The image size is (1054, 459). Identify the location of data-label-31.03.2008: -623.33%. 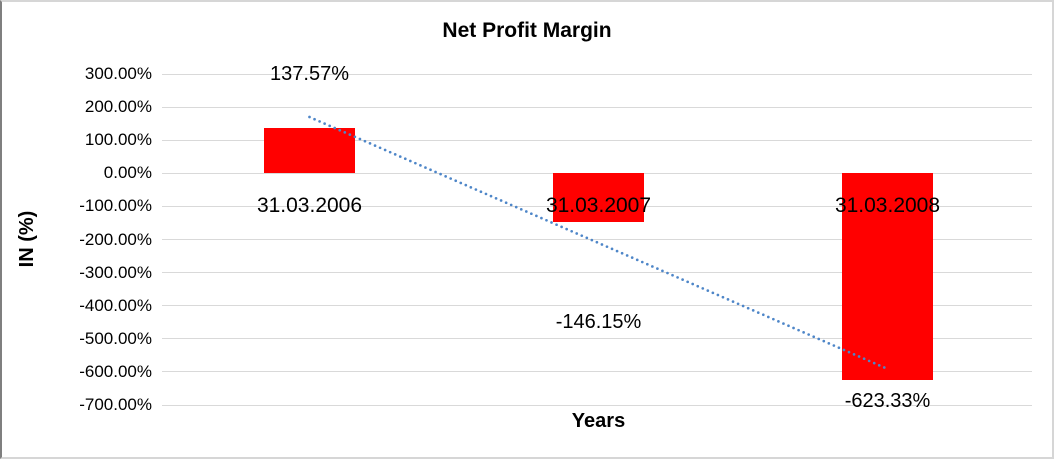
(887, 401).